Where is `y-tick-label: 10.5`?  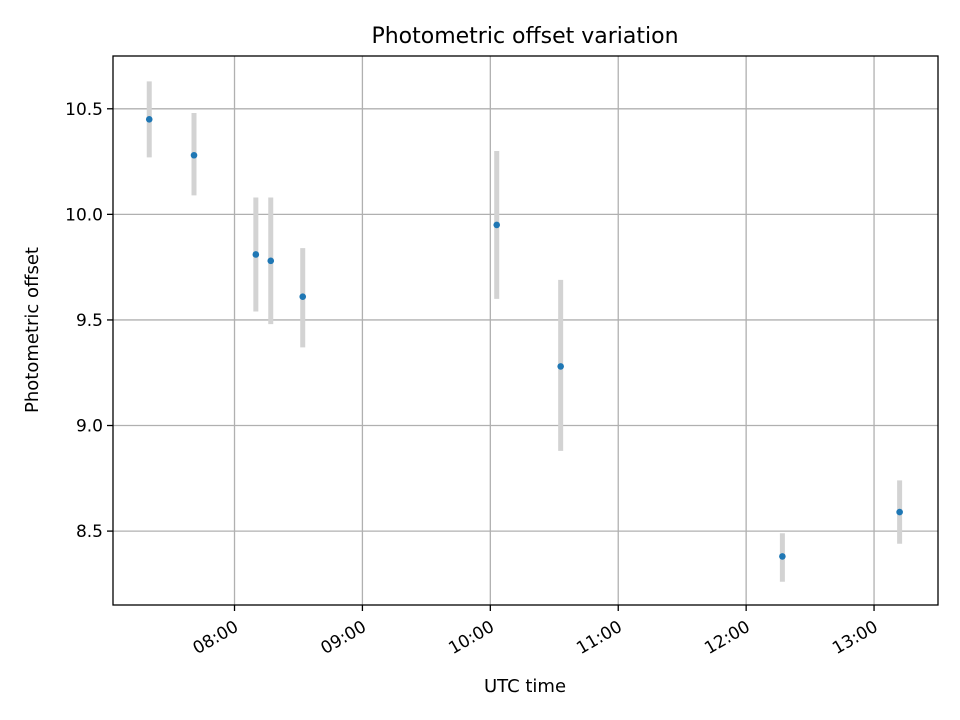 y-tick-label: 10.5 is located at coordinates (84, 110).